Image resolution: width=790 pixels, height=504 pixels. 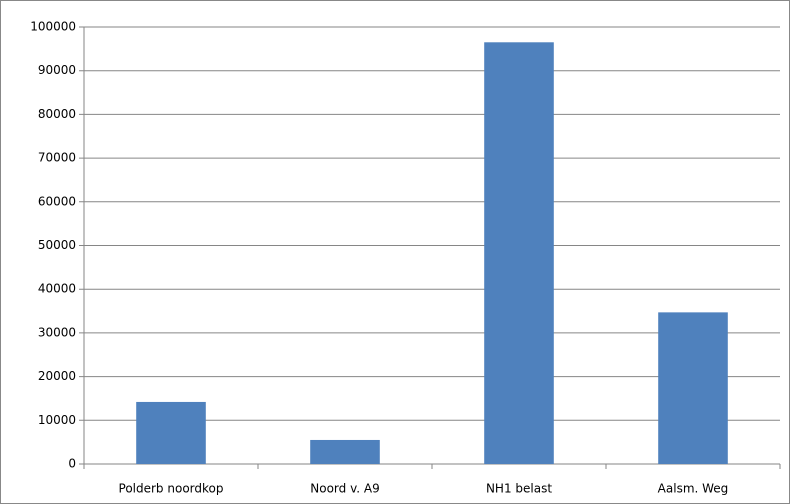 What do you see at coordinates (57, 70) in the screenshot?
I see `y-tick-label: 90000` at bounding box center [57, 70].